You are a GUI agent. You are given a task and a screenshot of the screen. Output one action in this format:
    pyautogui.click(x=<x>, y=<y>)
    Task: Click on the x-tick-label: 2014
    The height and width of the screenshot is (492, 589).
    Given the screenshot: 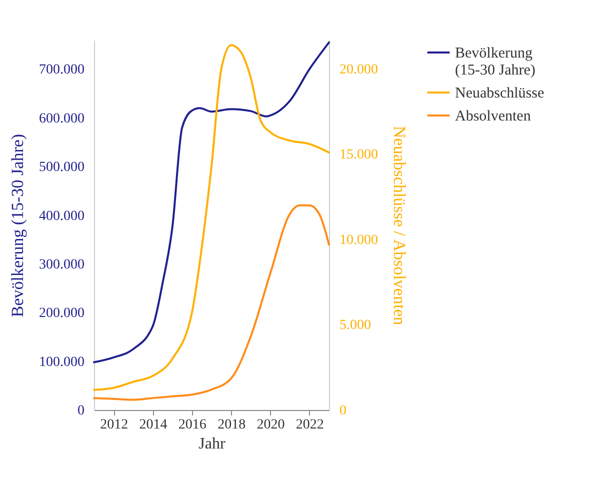 What is the action you would take?
    pyautogui.click(x=153, y=425)
    